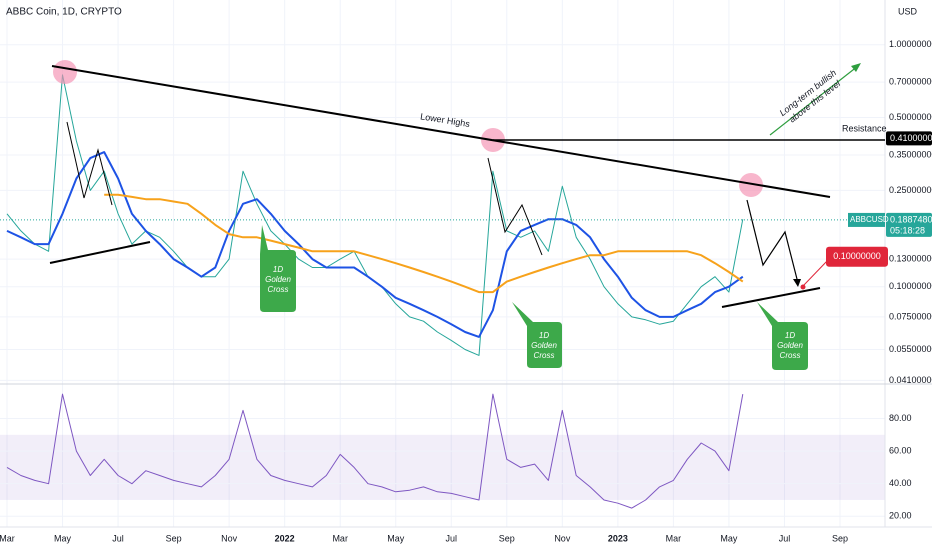 This screenshot has width=932, height=550. What do you see at coordinates (618, 538) in the screenshot?
I see `x-tick-label: 2023` at bounding box center [618, 538].